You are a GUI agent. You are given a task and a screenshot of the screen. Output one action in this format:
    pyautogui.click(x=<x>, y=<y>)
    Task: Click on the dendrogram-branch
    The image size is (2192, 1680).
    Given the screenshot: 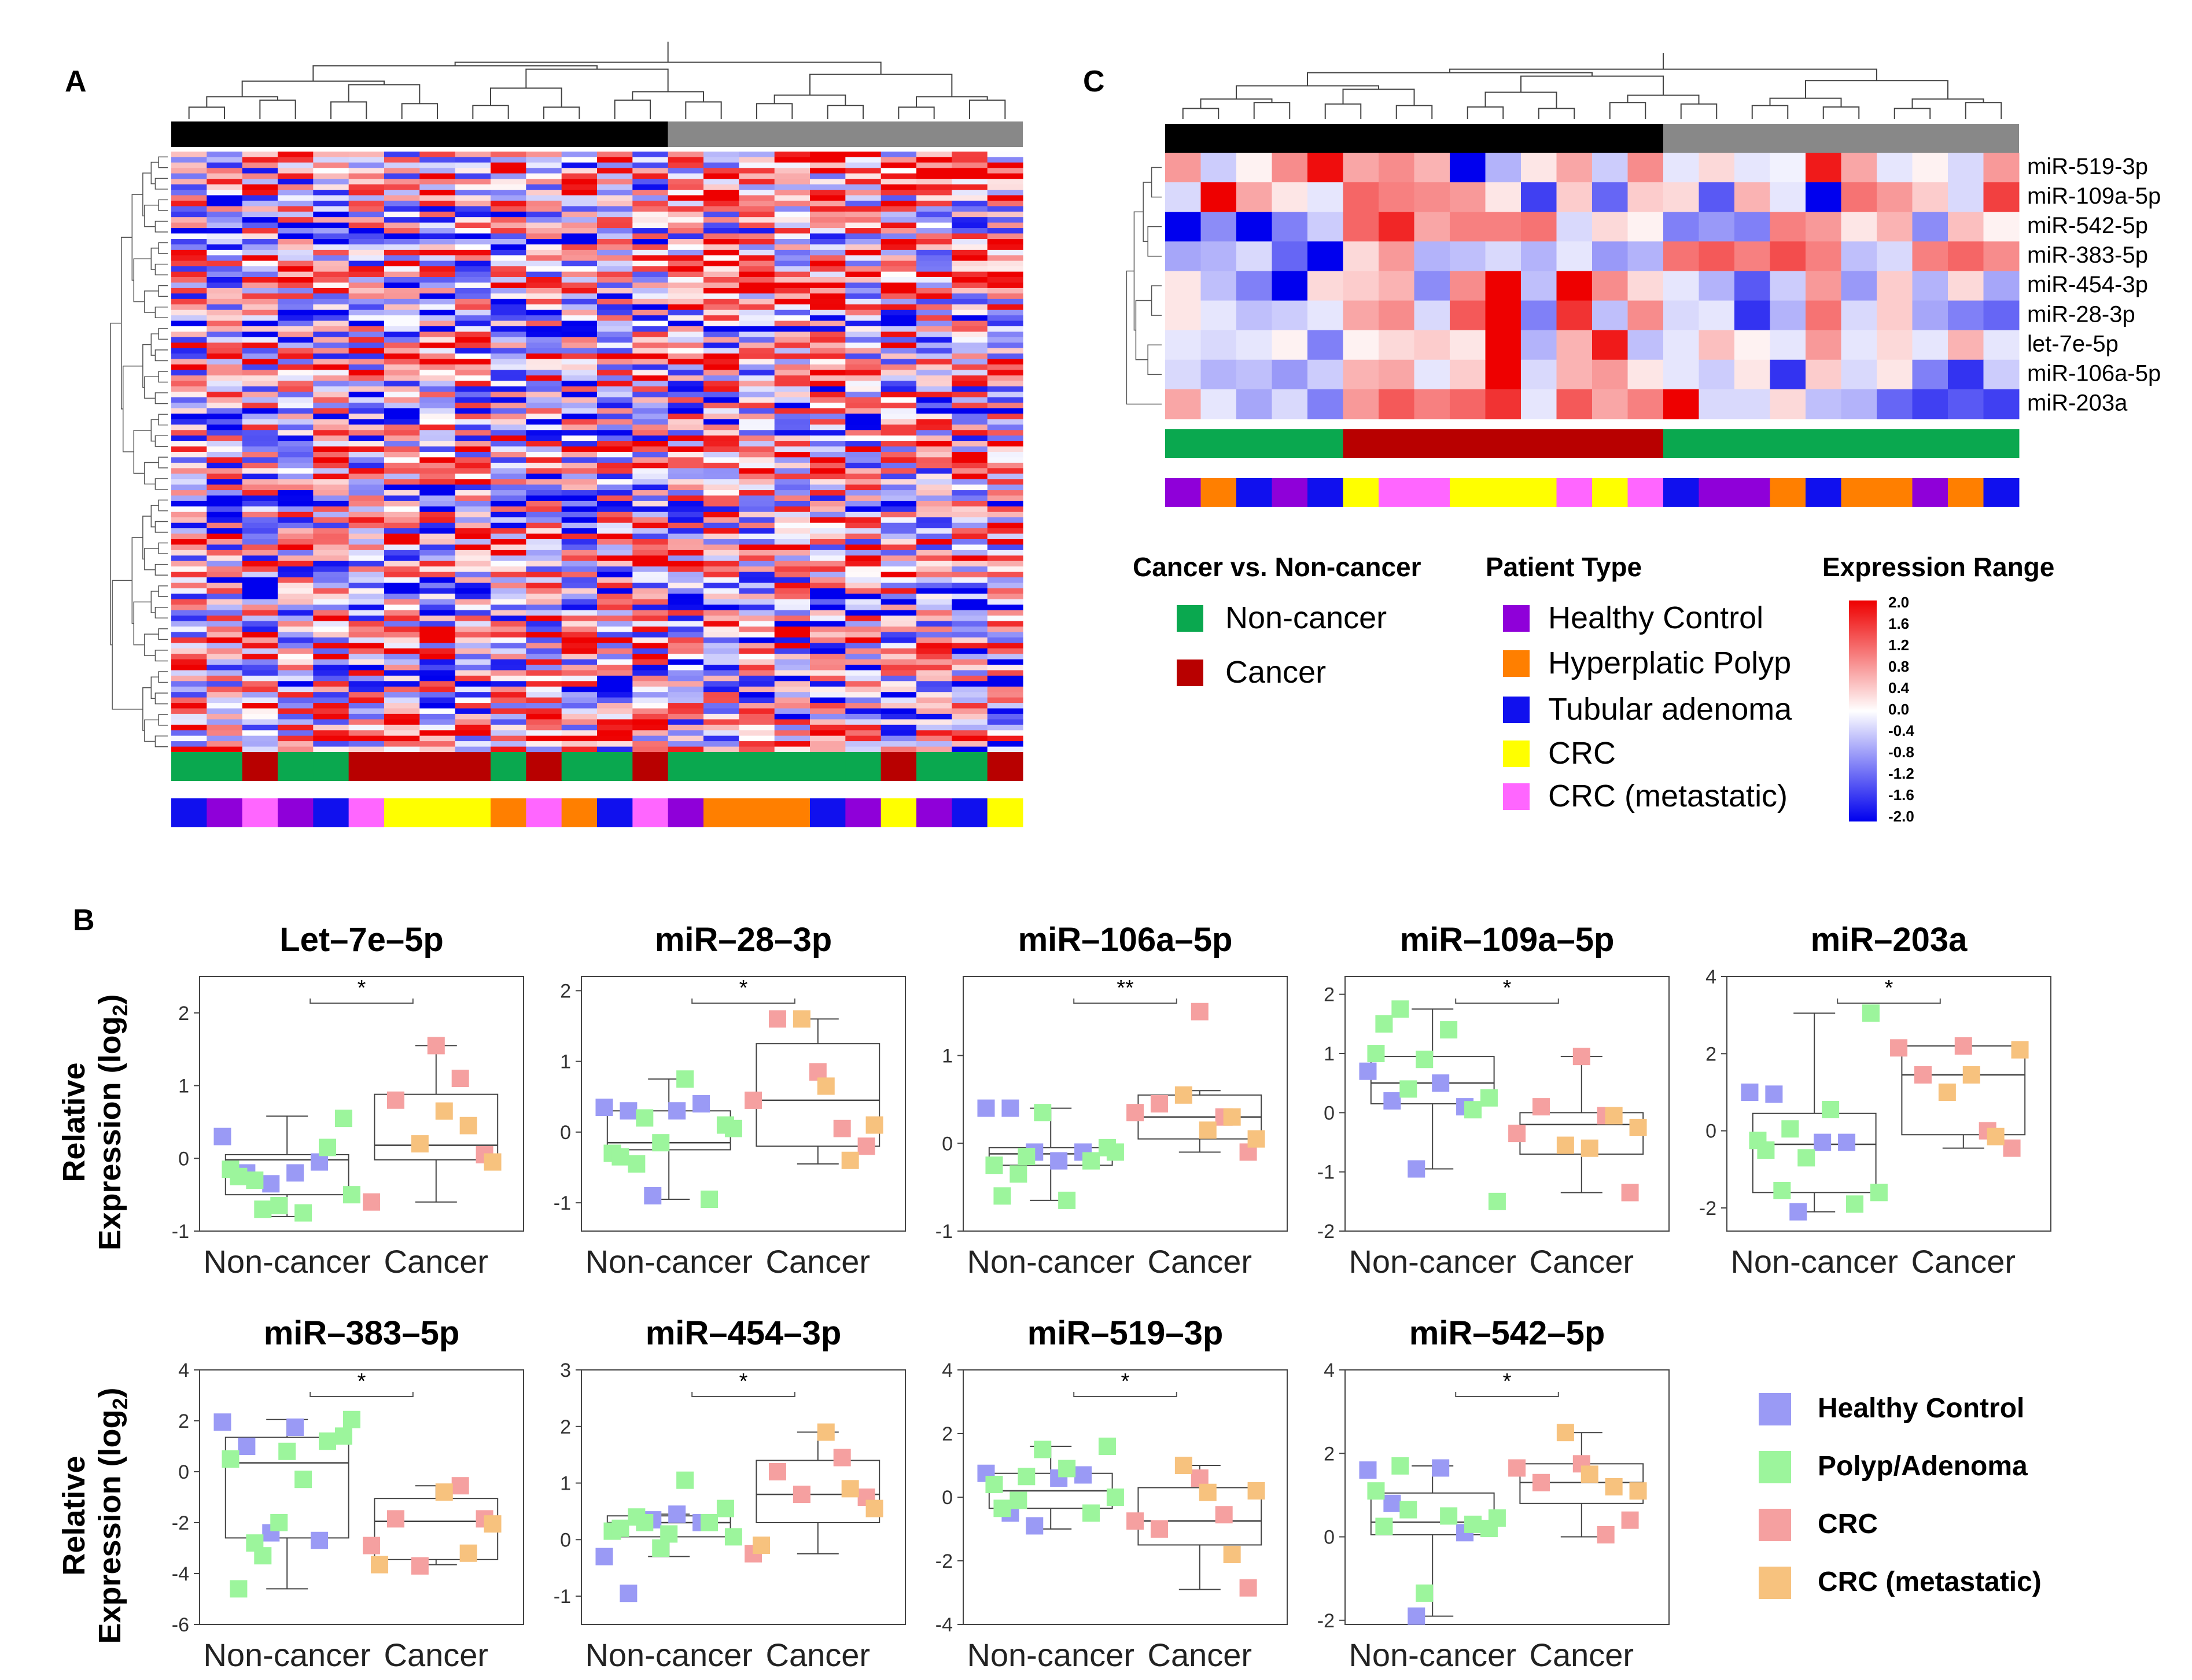 What is the action you would take?
    pyautogui.click(x=161, y=613)
    